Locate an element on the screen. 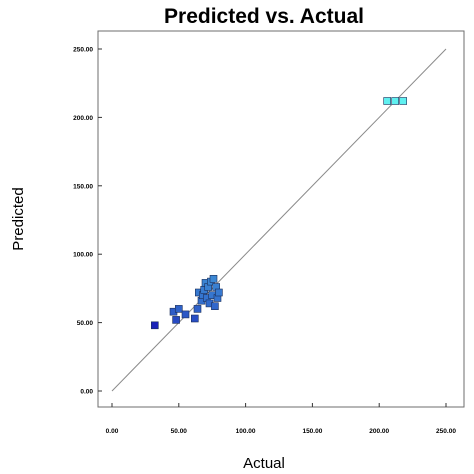  y-tick-label: 250.00 is located at coordinates (83, 50).